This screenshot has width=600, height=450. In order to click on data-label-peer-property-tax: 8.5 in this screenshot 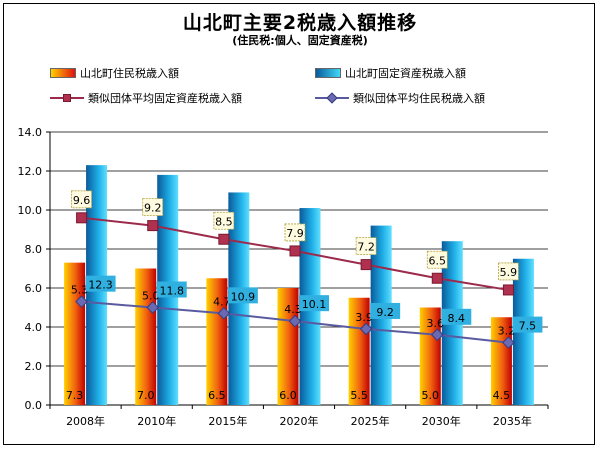, I will do `click(224, 221)`.